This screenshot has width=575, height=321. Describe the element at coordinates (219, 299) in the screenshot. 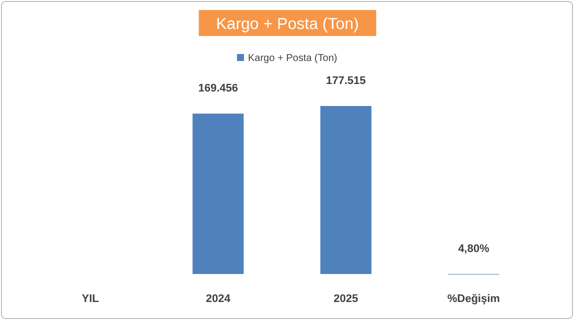

I see `x-tick-label: 2024` at that location.